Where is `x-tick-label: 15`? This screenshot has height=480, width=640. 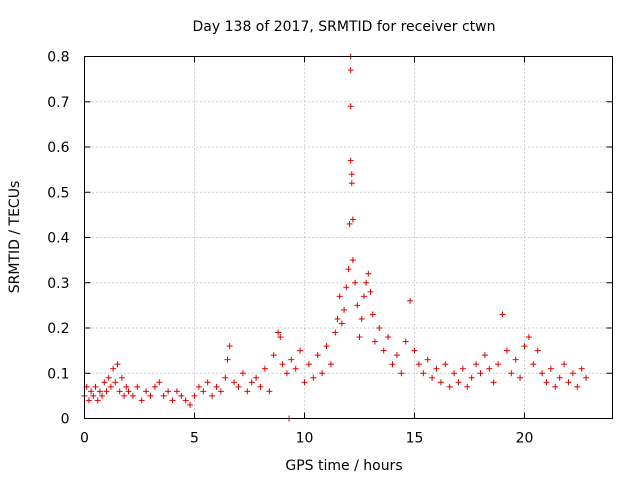
x-tick-label: 15 is located at coordinates (415, 439).